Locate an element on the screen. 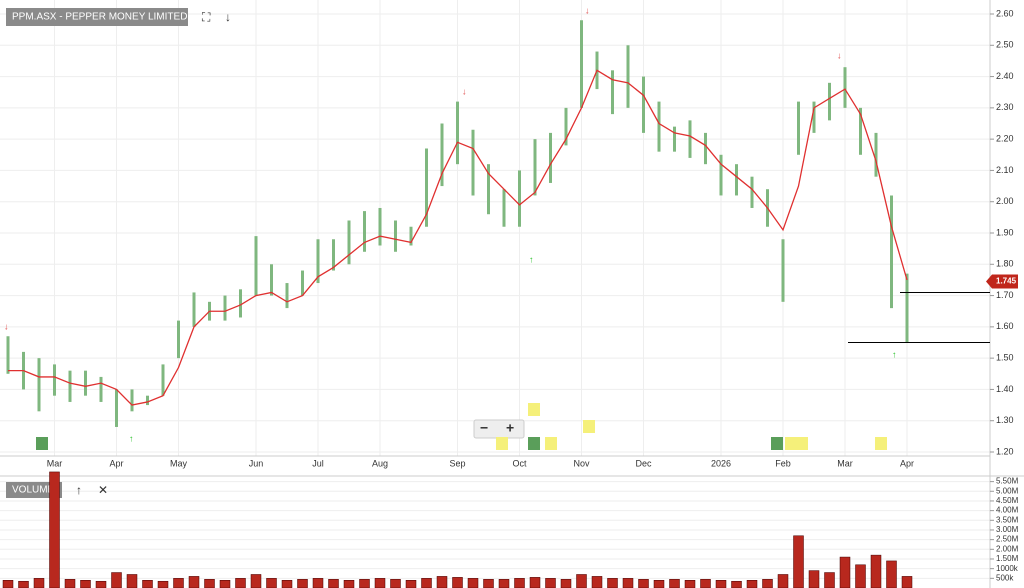 The image size is (1024, 588). y-tick-label: 1.20 is located at coordinates (1005, 451).